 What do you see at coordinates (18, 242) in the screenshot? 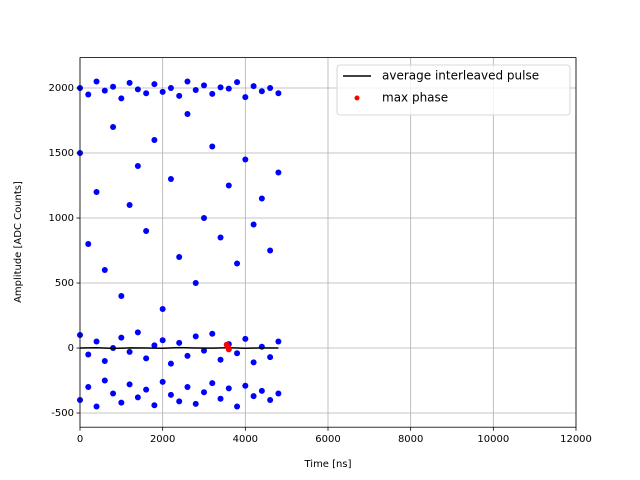
I see `y-axis-label: Amplitude [ADC Counts]` at bounding box center [18, 242].